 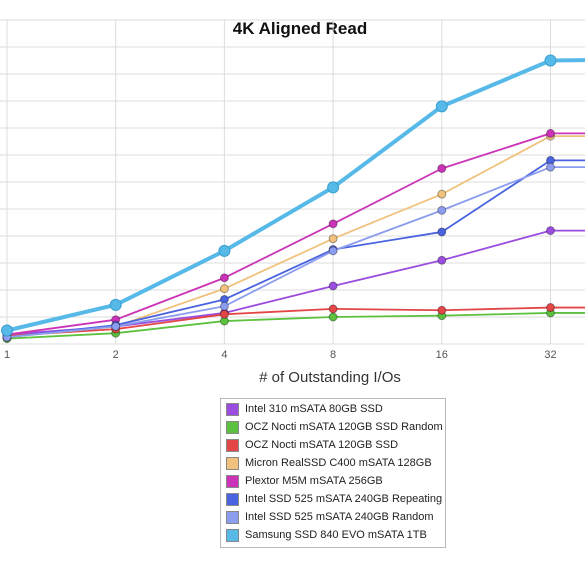 I want to click on legend-item: Intel SSD 525 mSATA 240GB Random, so click(x=333, y=517).